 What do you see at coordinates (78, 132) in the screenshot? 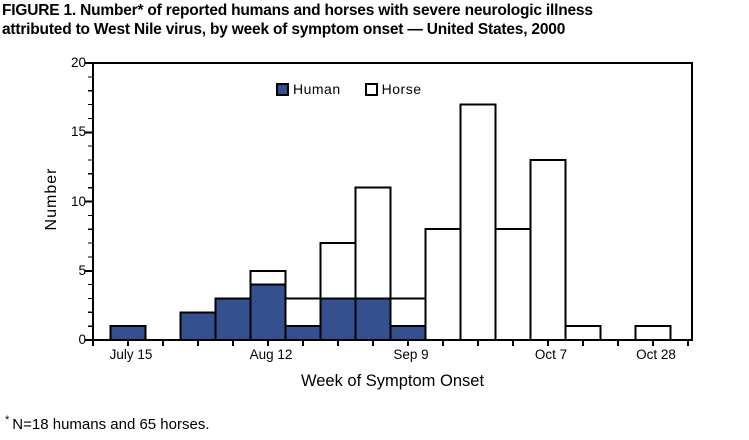
I see `y-tick-label-15: 15` at bounding box center [78, 132].